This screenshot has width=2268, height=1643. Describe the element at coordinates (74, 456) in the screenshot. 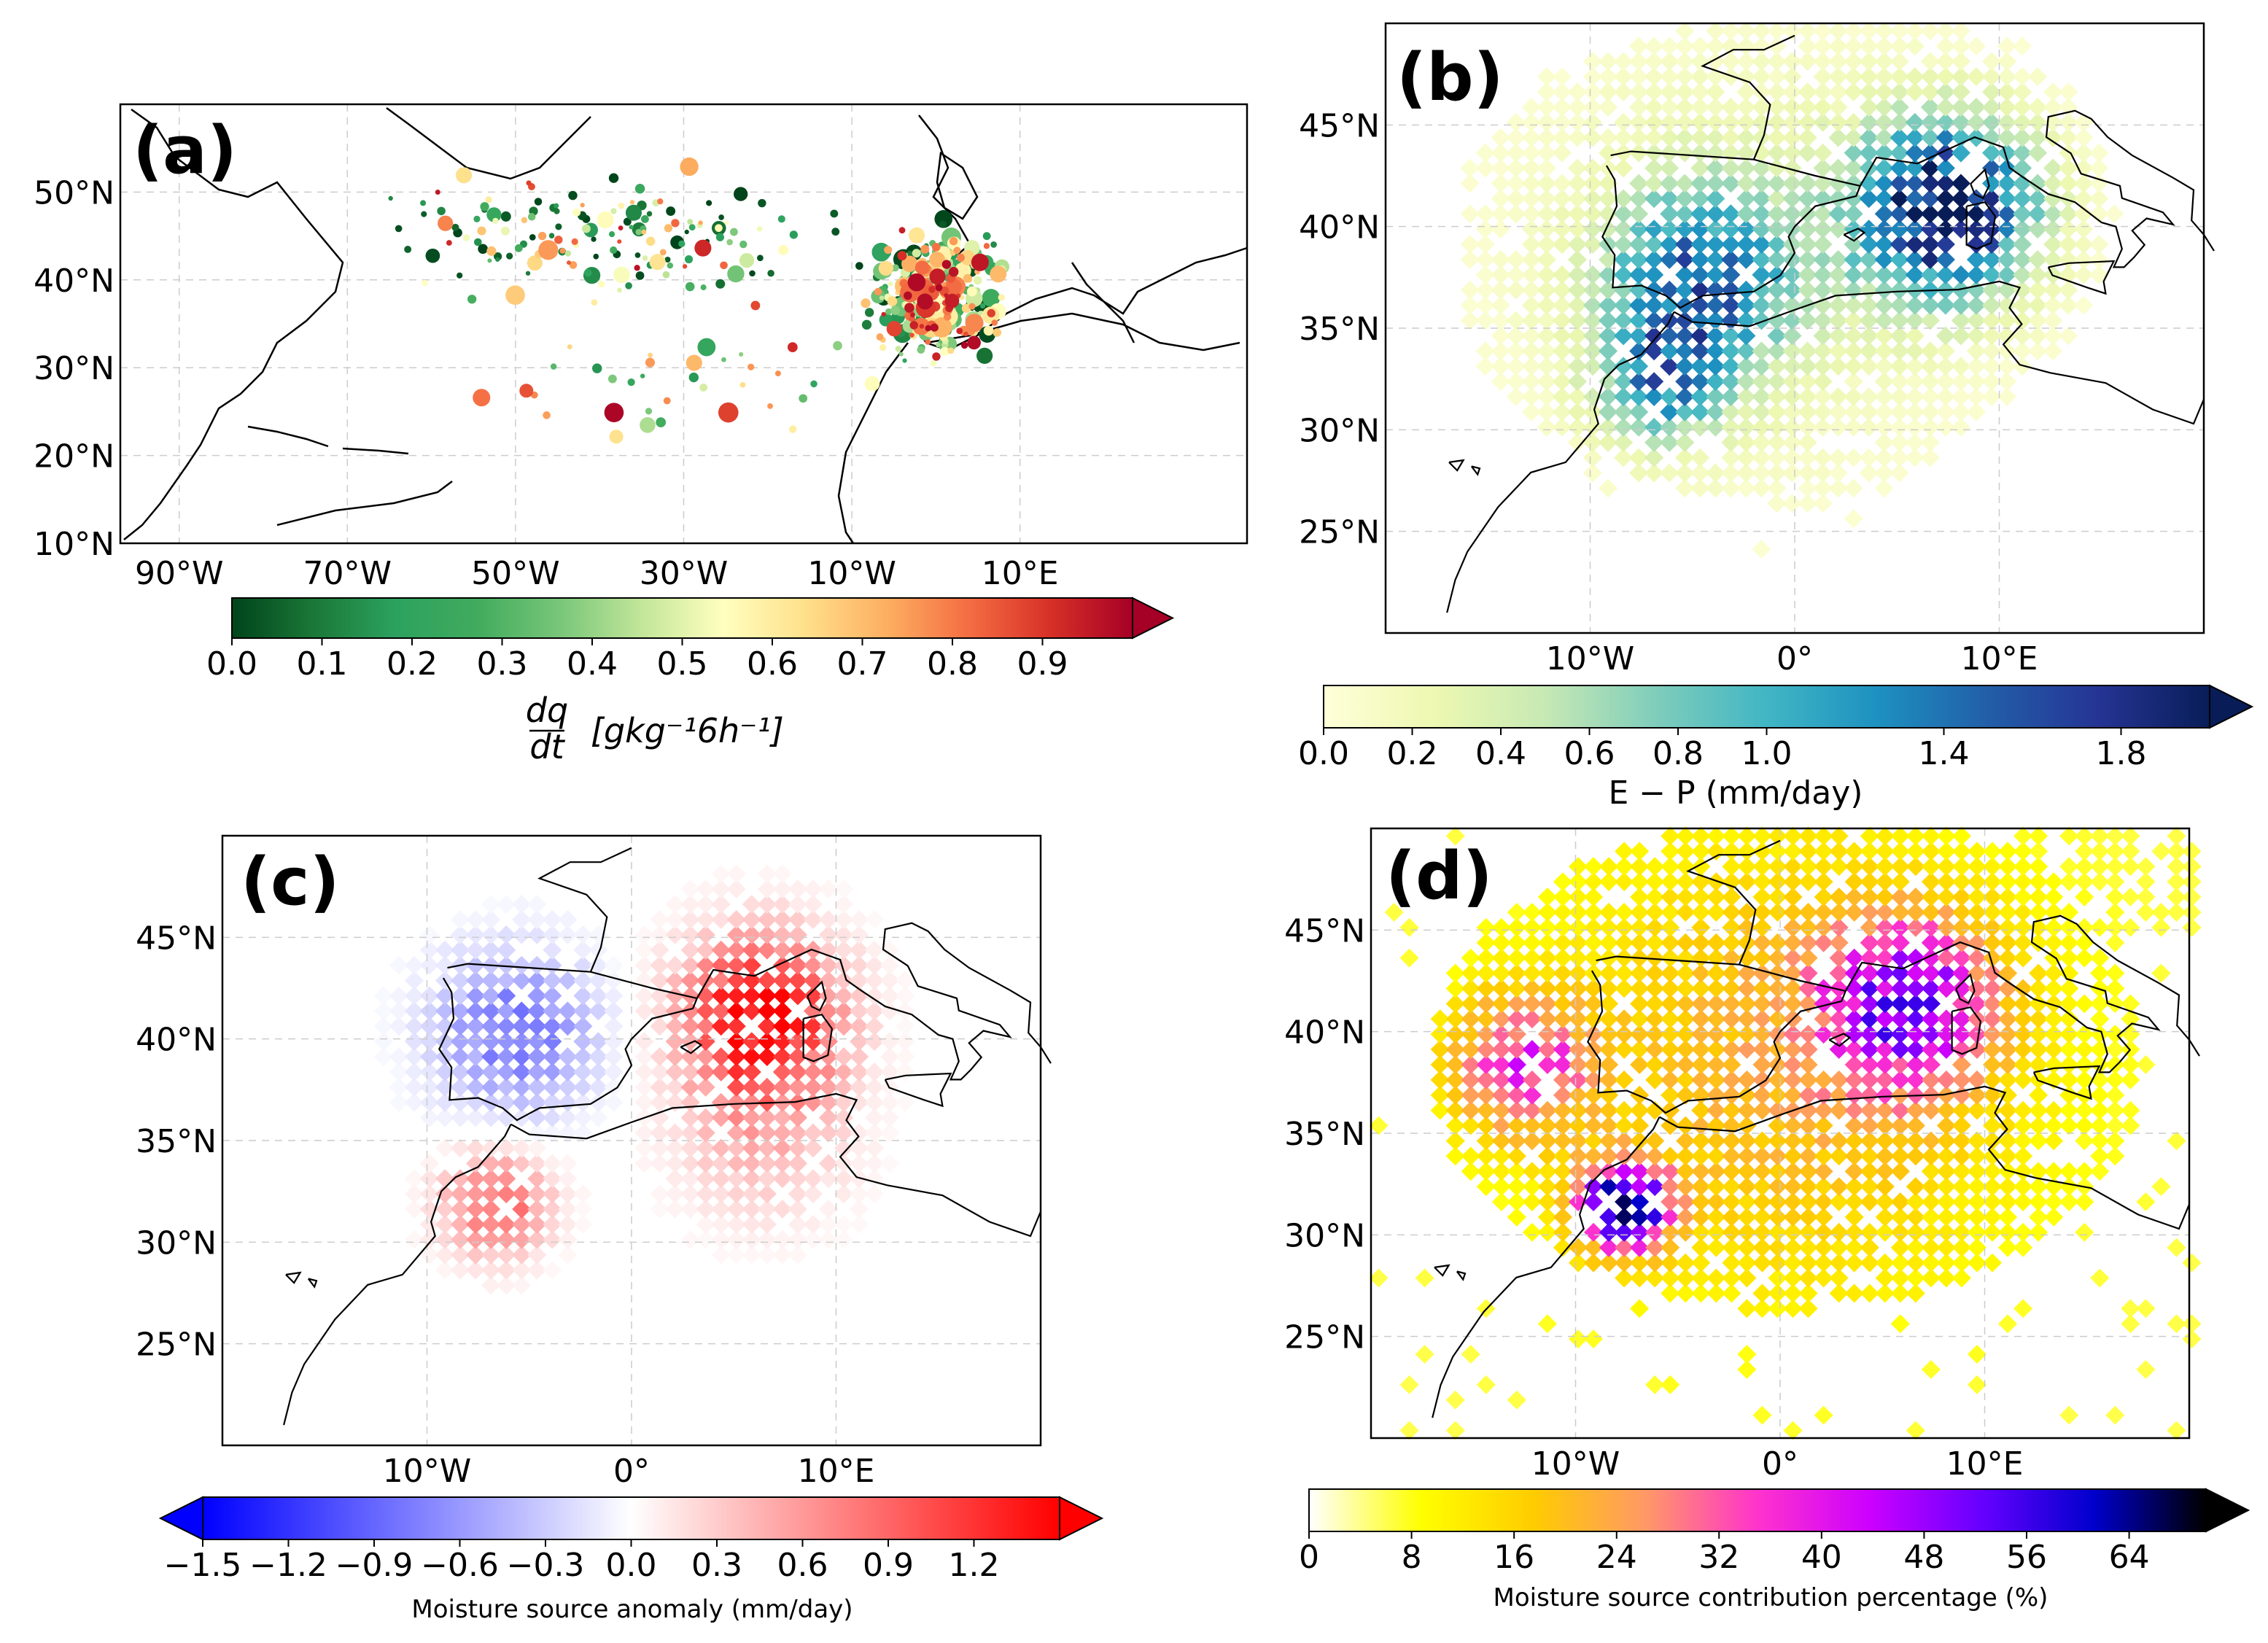

I see `y-tick-label: 20°N` at that location.